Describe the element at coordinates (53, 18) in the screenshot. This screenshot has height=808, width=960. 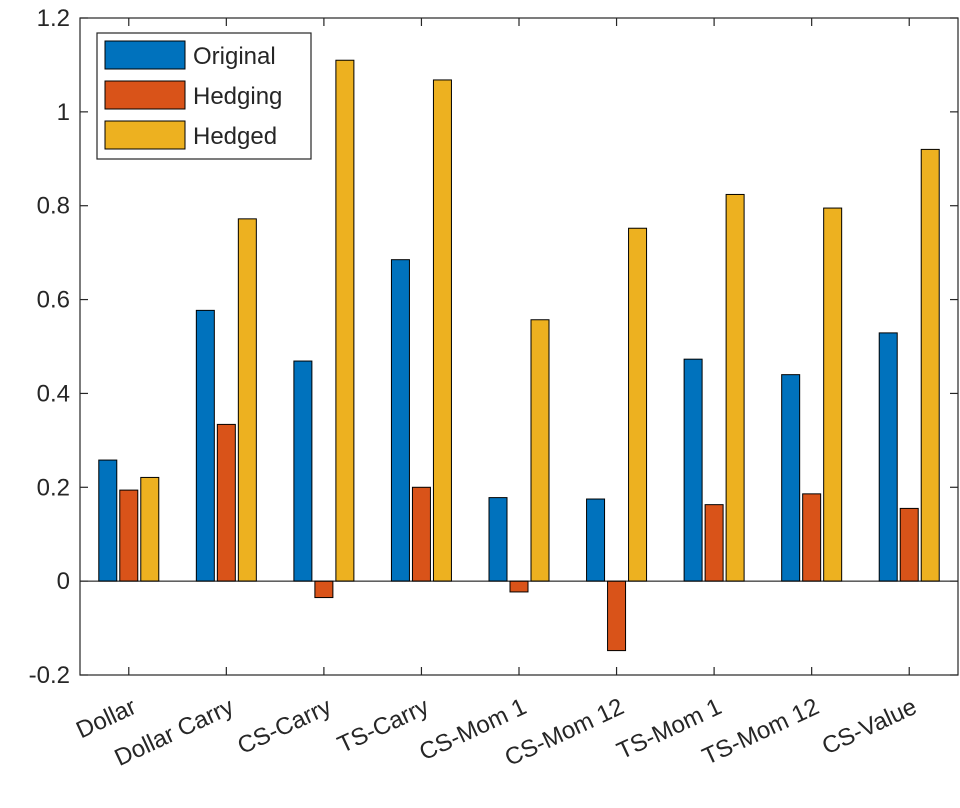
I see `y-tick-label: 1.2` at that location.